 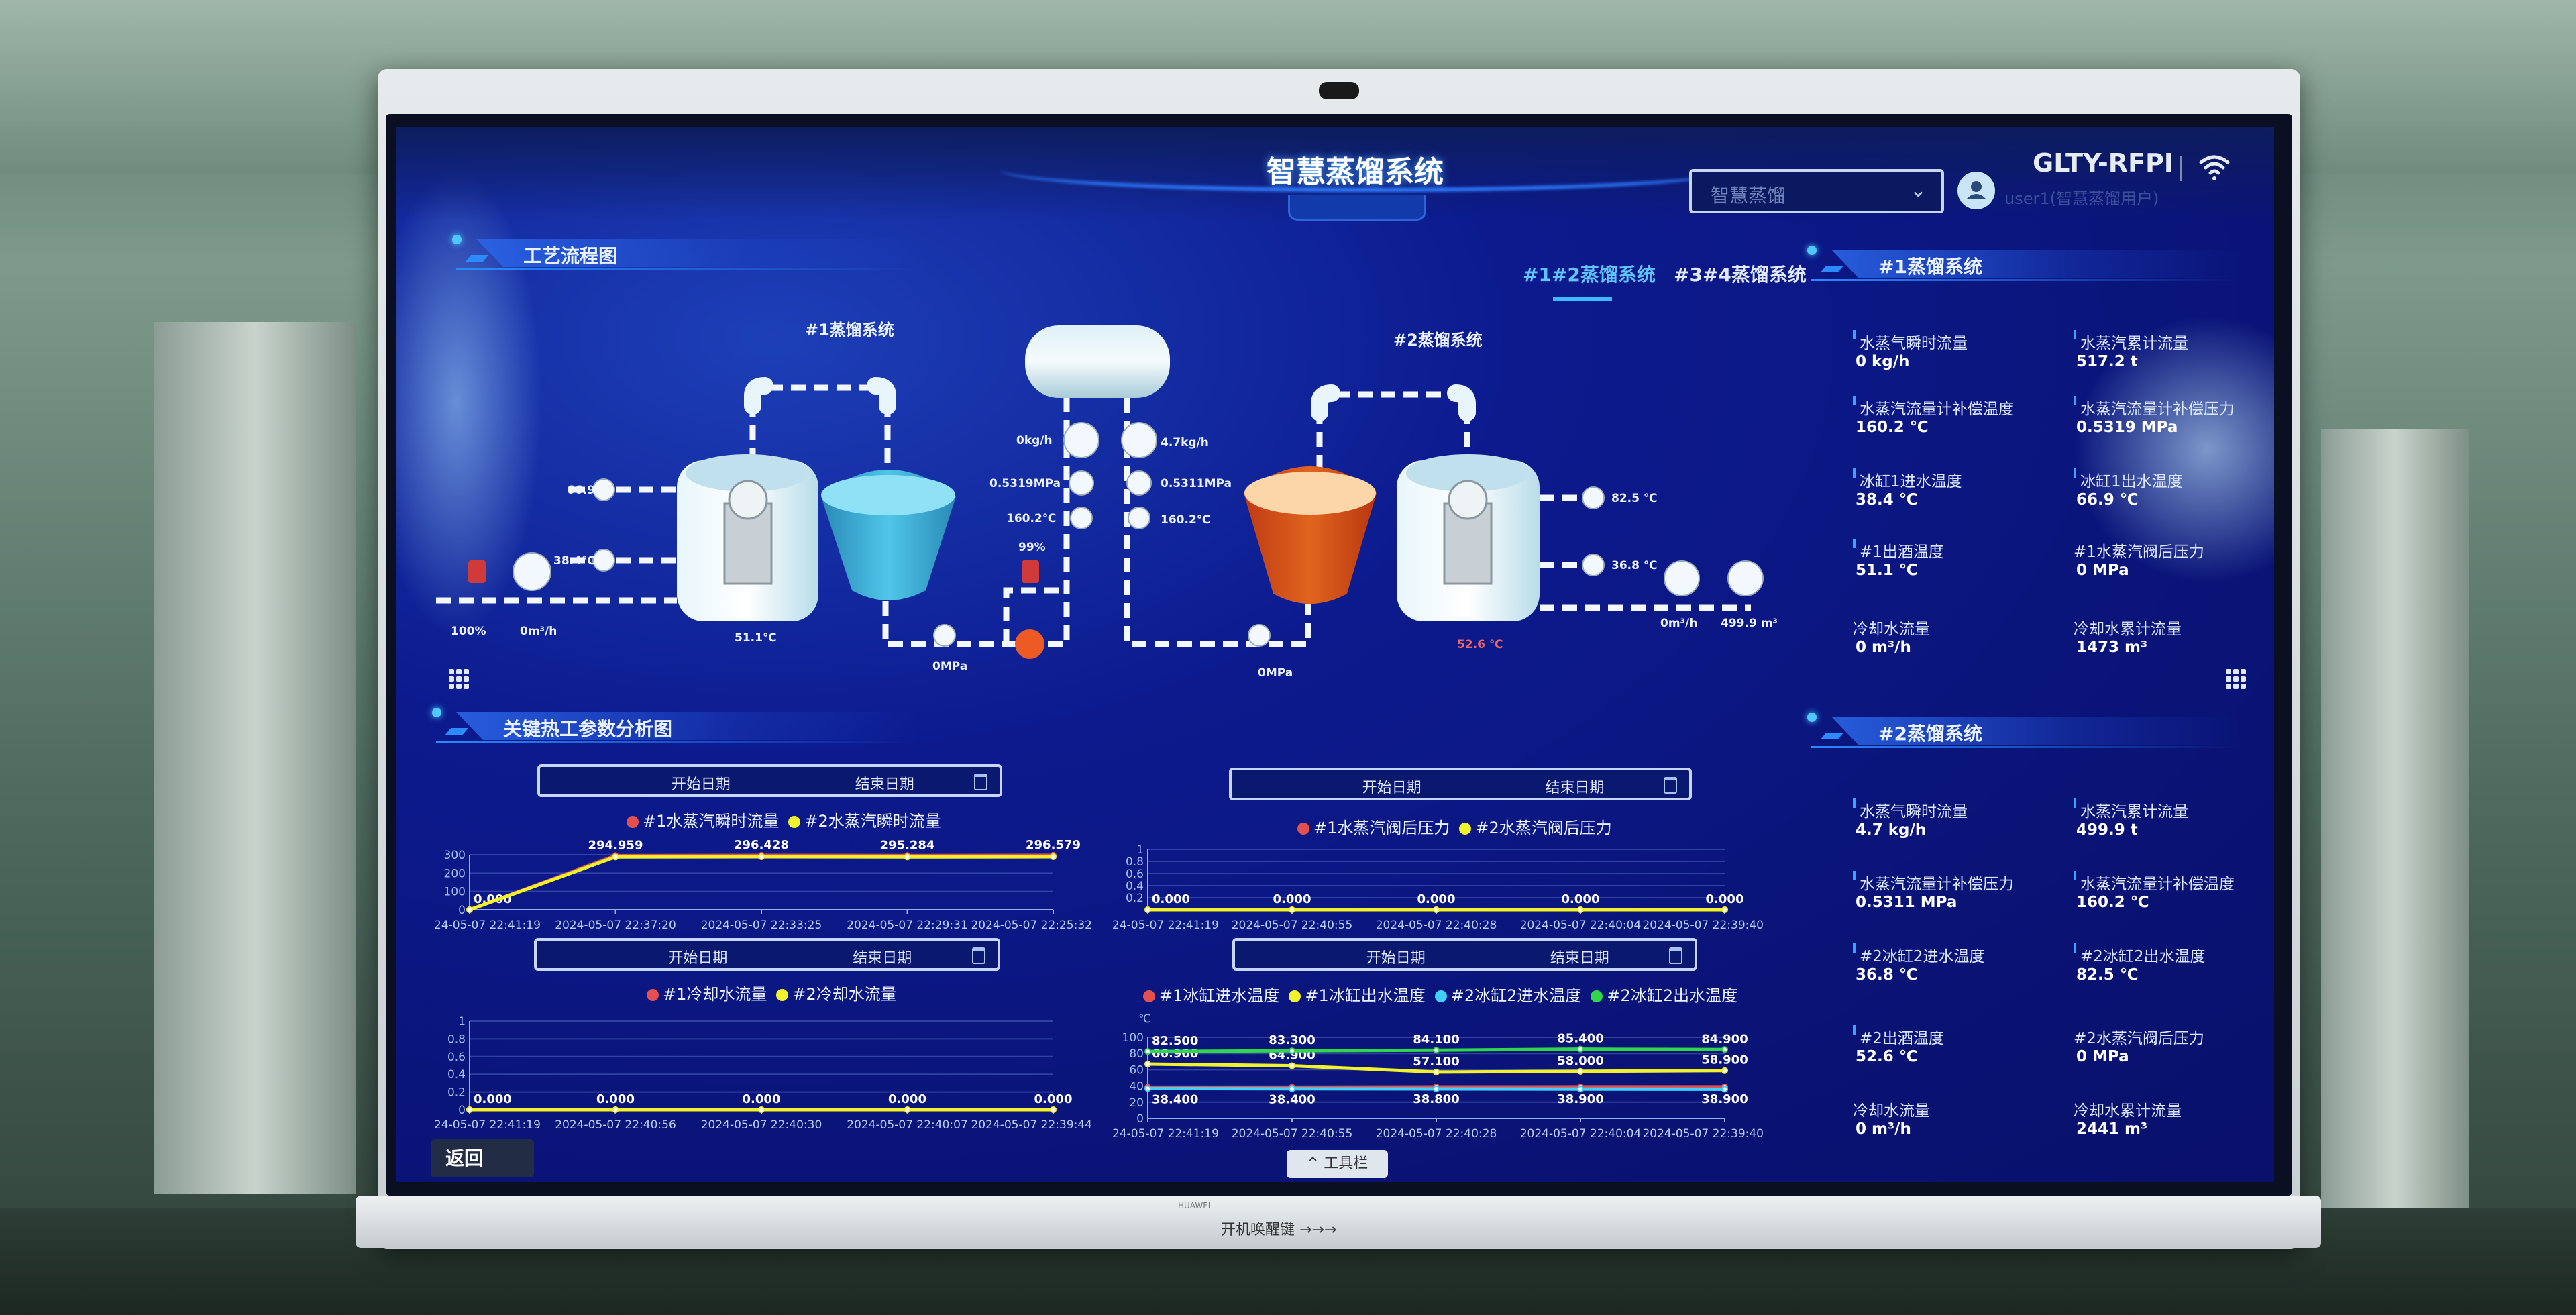 I want to click on metric-label: #2冰缸2进水温度, so click(x=1919, y=954).